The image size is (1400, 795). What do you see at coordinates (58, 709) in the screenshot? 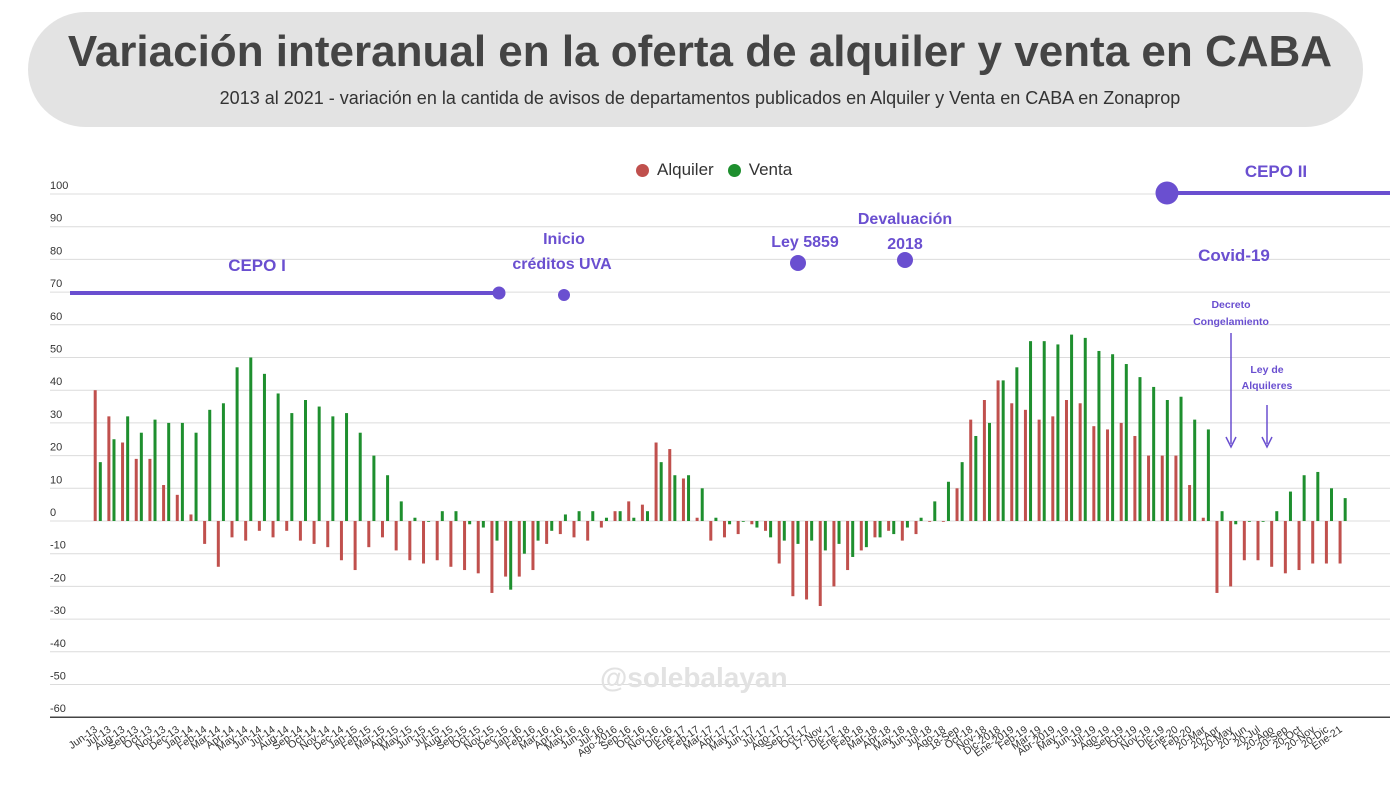
I see `y-tick-label: -60` at bounding box center [58, 709].